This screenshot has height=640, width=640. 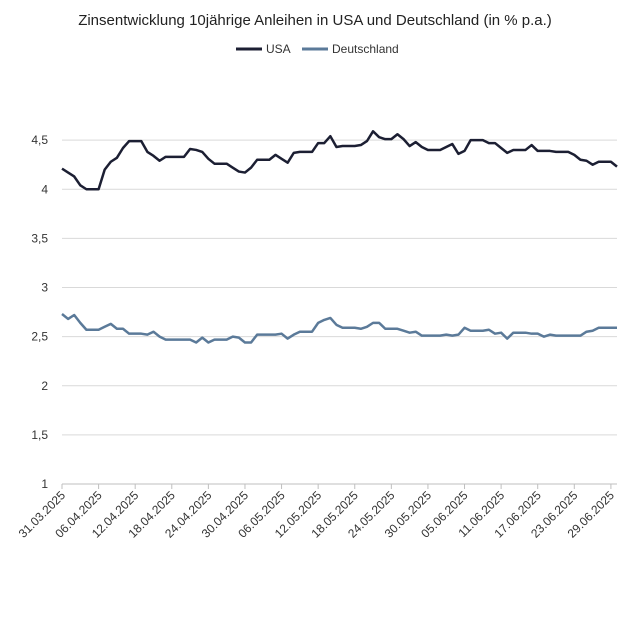 I want to click on y-axis-ticks: 1 1,5 2 2,5 3 3,5 4 4,5, so click(x=39, y=312).